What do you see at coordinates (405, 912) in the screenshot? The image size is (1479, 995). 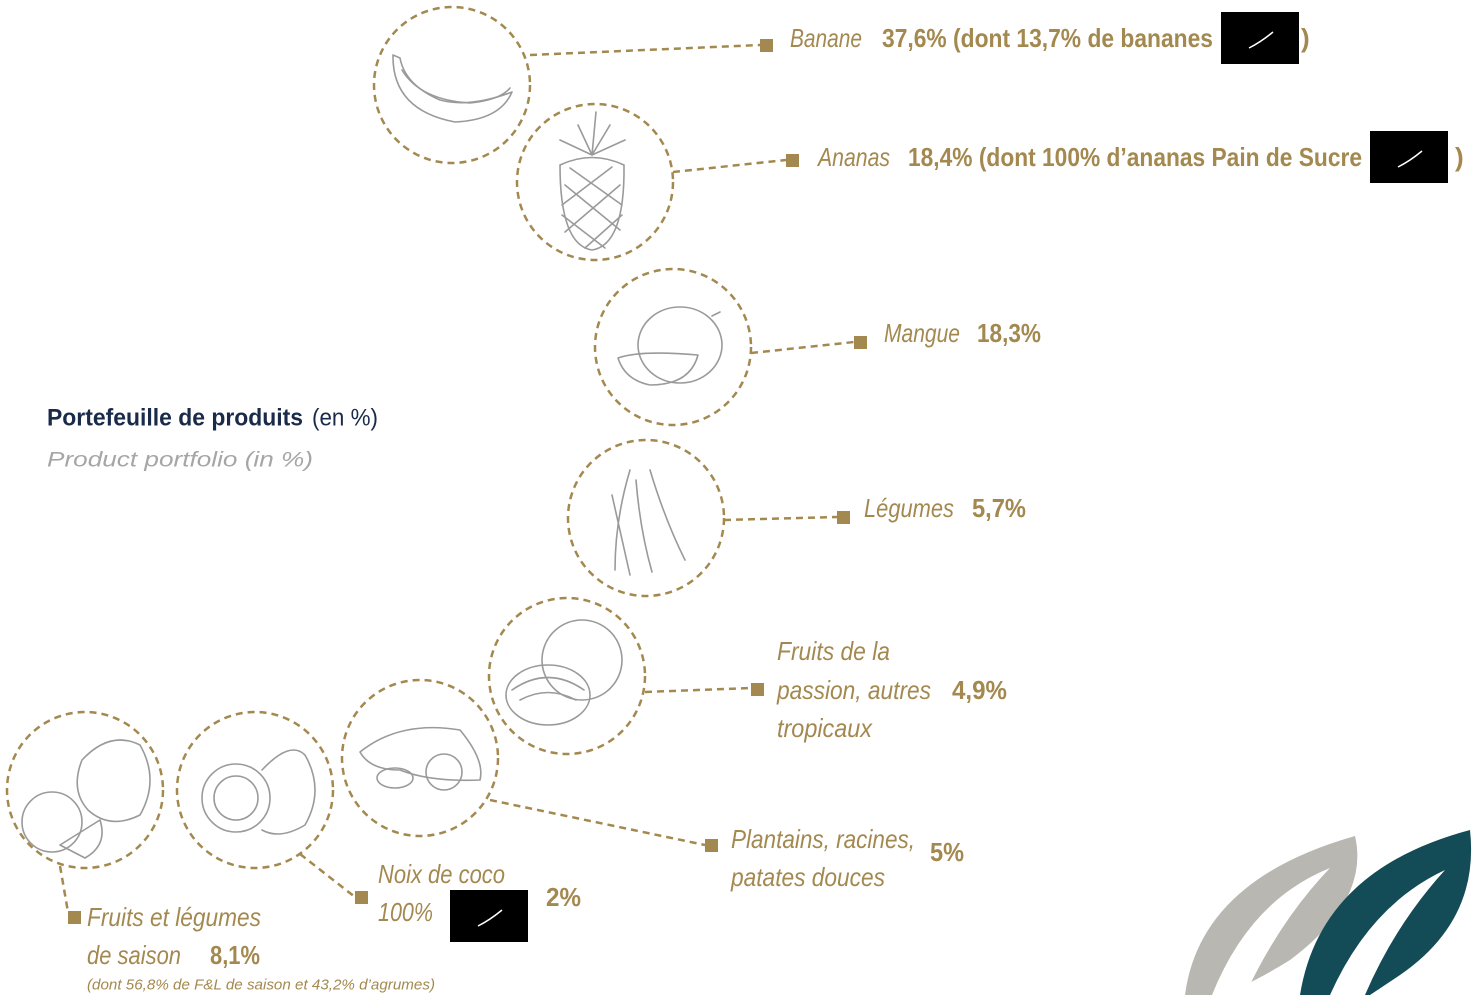 I see `item-label: 100%` at bounding box center [405, 912].